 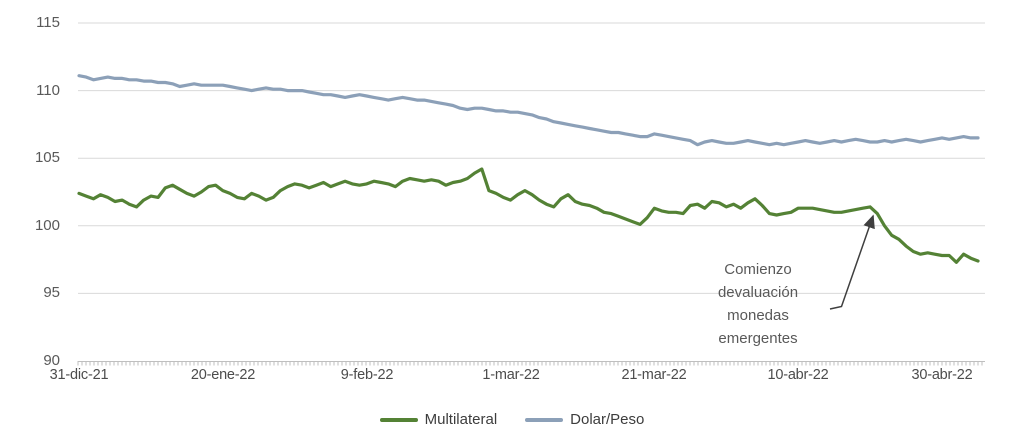 What do you see at coordinates (528, 110) in the screenshot?
I see `dolar-peso-line` at bounding box center [528, 110].